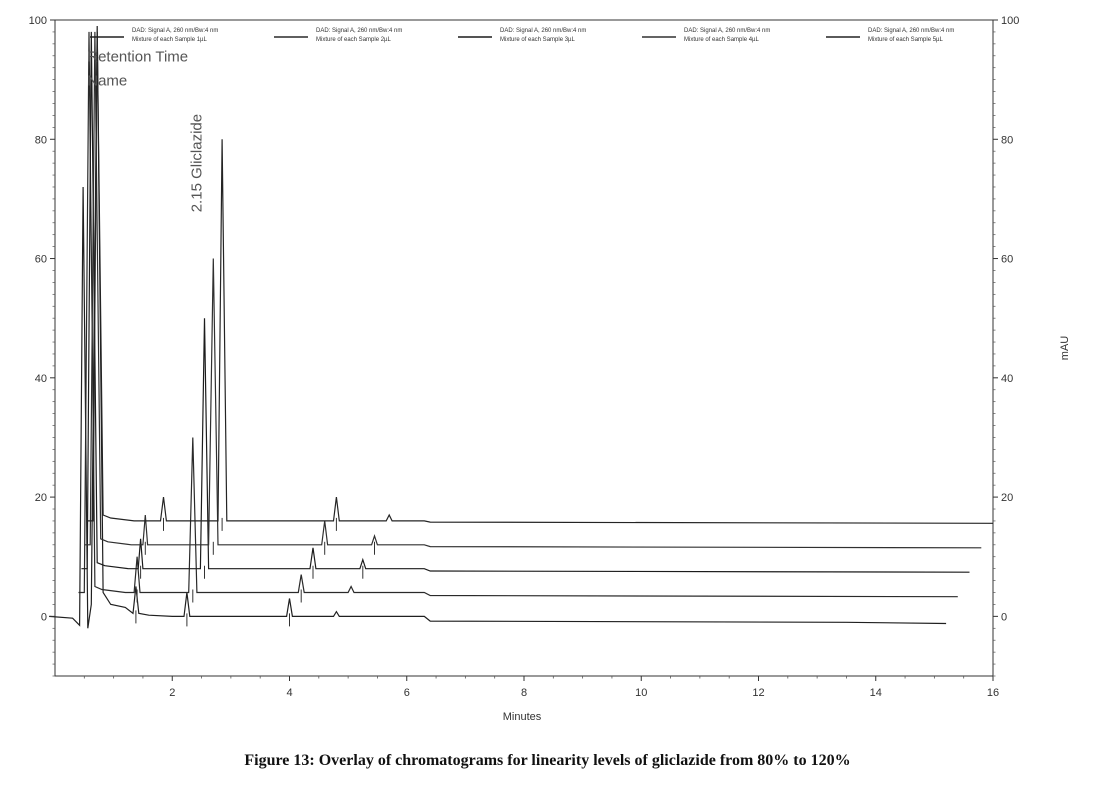 The width and height of the screenshot is (1095, 786). Describe the element at coordinates (1004, 617) in the screenshot. I see `y-tick-label-right: 0` at that location.